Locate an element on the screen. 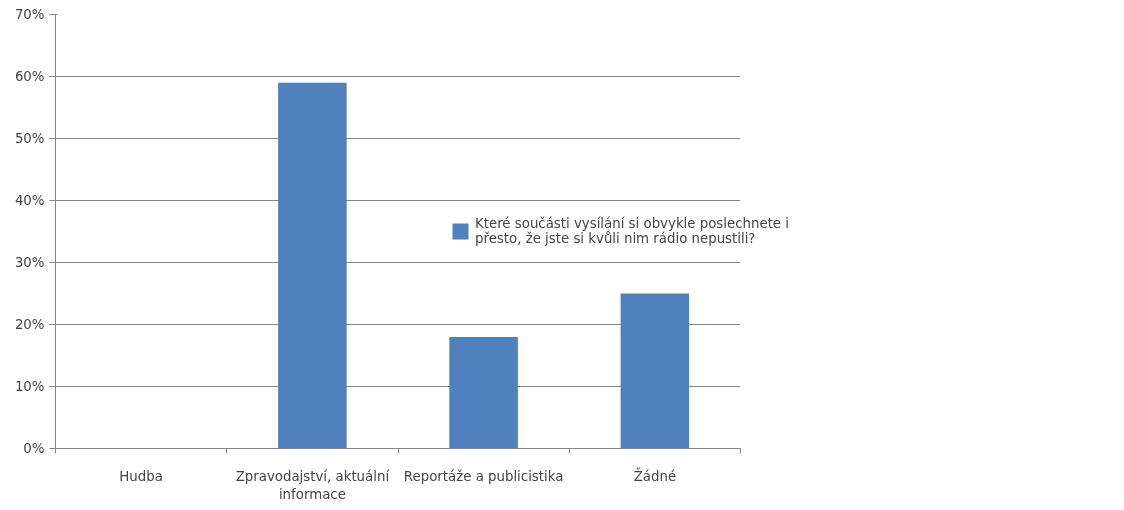  y-tick-label: 20% is located at coordinates (29, 324).